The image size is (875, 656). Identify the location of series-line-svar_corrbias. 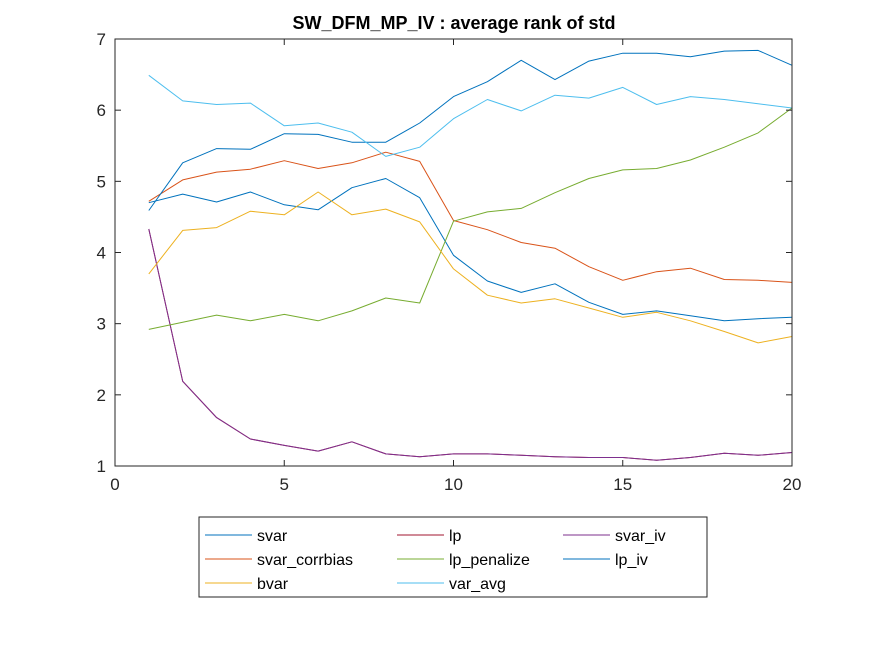
(470, 217).